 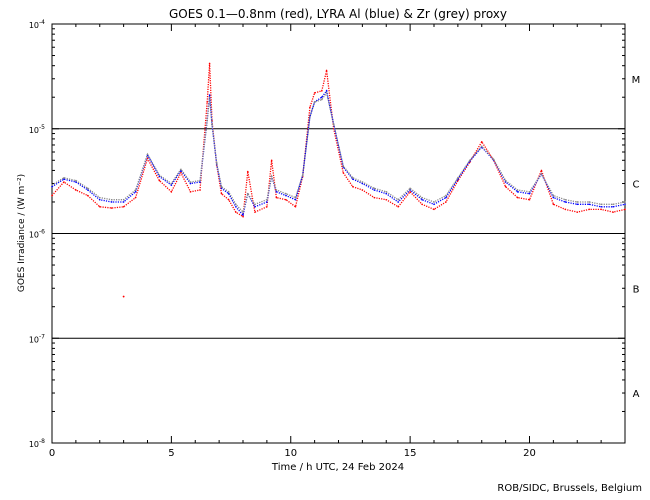 What do you see at coordinates (37, 234) in the screenshot?
I see `y-tick-label: 10⁻⁶` at bounding box center [37, 234].